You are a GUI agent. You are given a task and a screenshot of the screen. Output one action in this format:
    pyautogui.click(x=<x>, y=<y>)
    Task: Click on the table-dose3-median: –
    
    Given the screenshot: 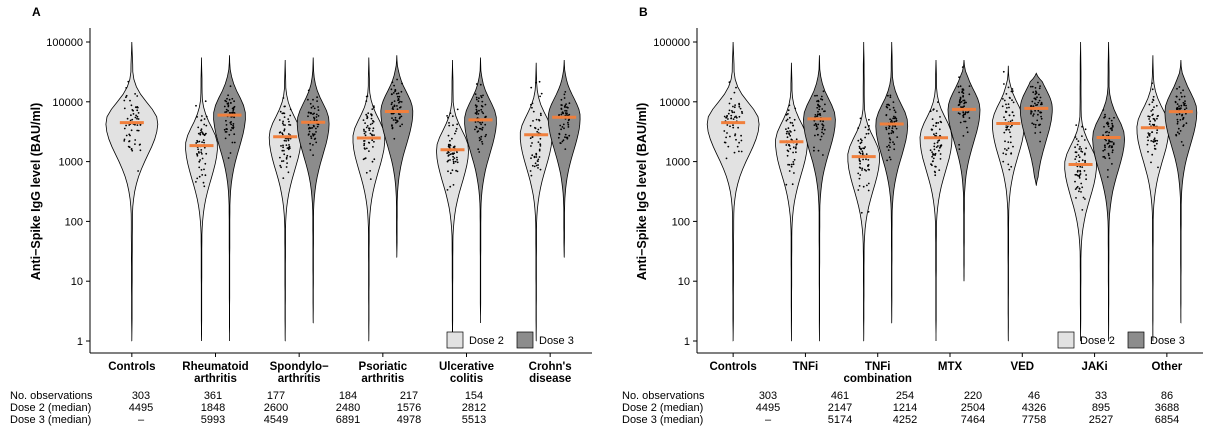 What is the action you would take?
    pyautogui.click(x=141, y=420)
    